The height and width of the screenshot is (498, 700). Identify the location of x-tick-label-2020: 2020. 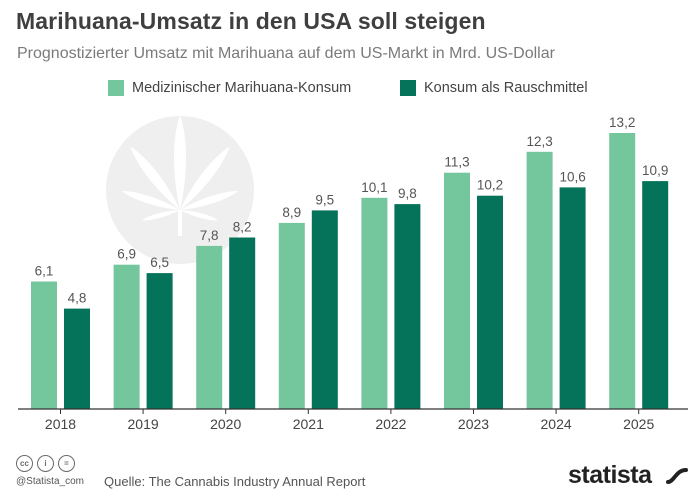
(225, 424).